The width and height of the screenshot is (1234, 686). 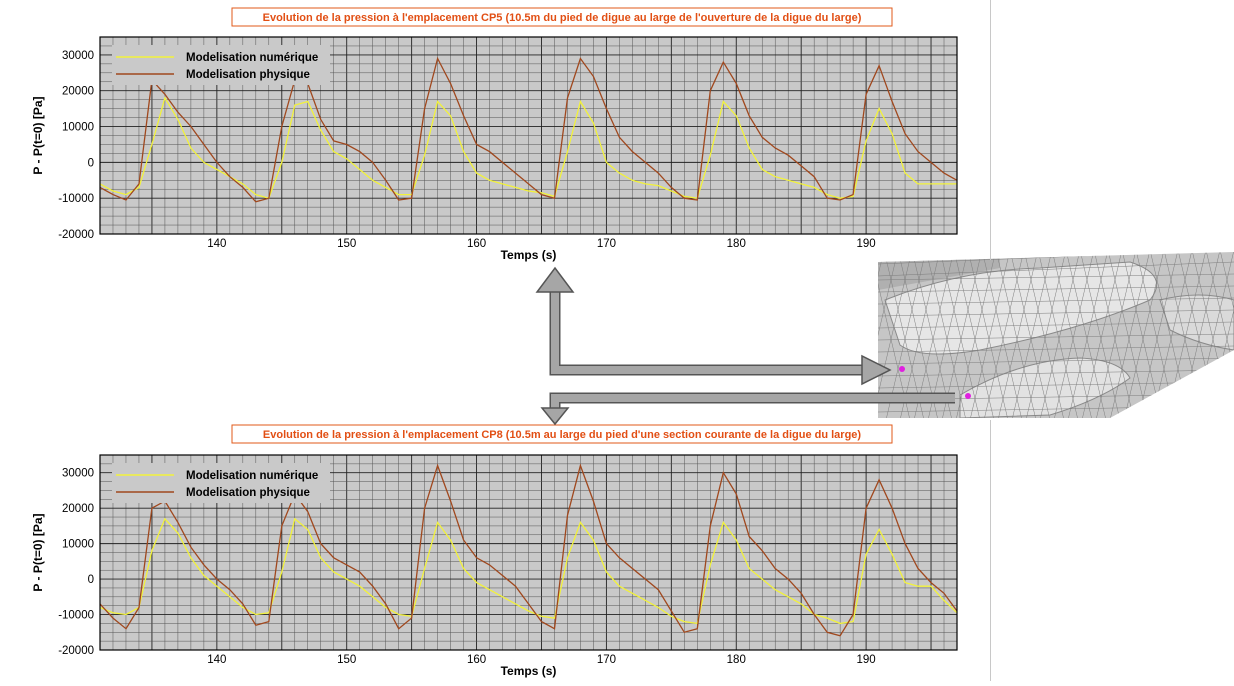 What do you see at coordinates (968, 396) in the screenshot?
I see `sensor-marker-cp8` at bounding box center [968, 396].